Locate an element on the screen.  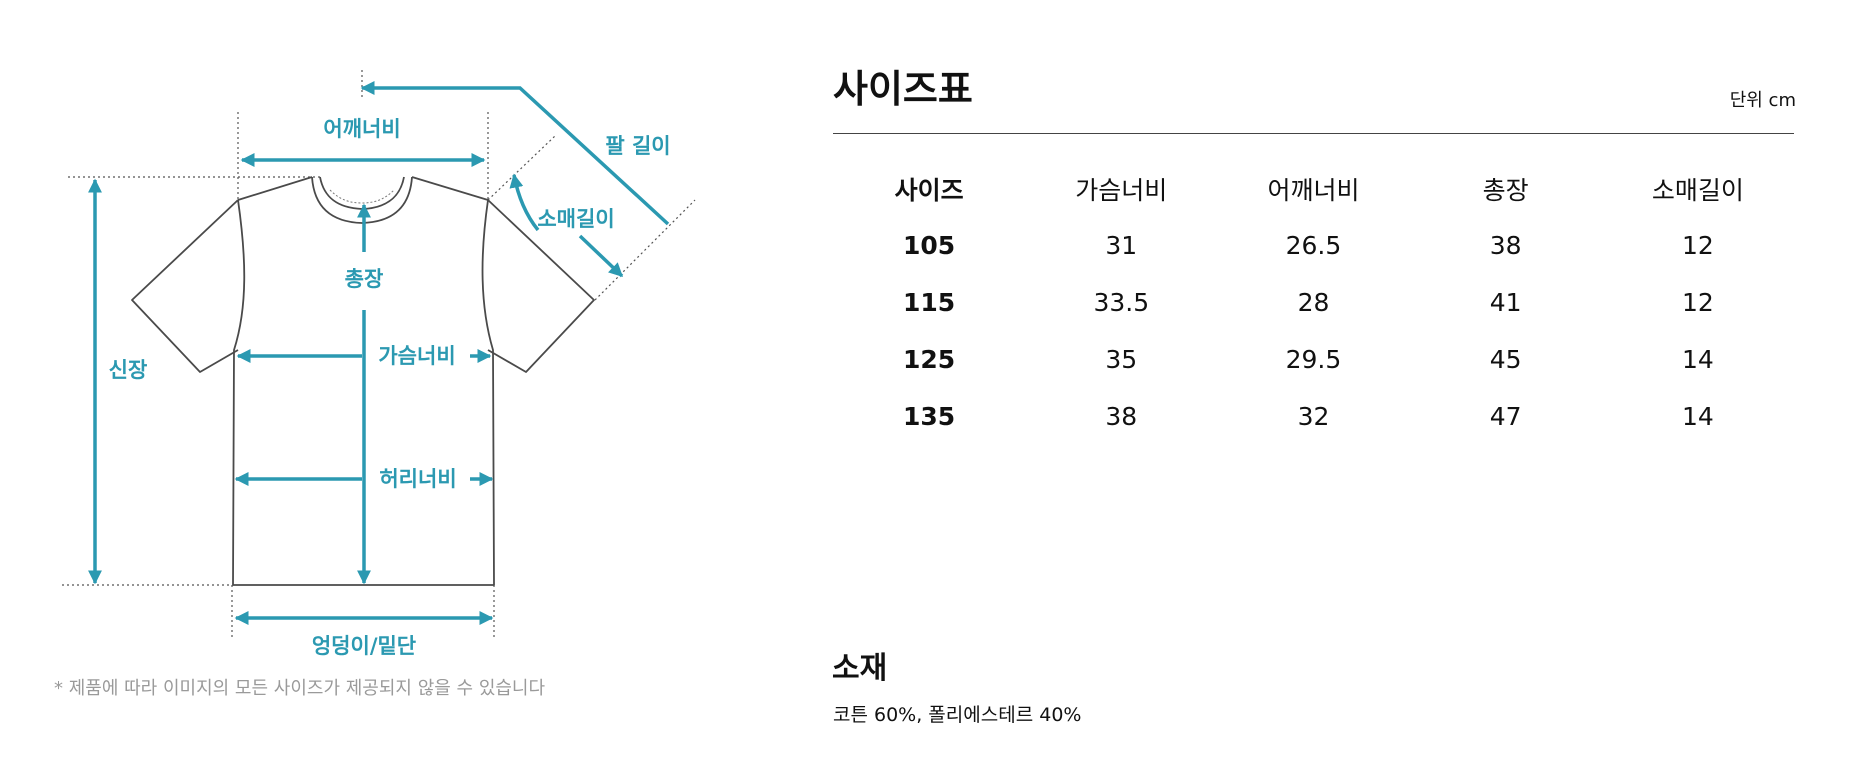
cell-size: 105 is located at coordinates (929, 245).